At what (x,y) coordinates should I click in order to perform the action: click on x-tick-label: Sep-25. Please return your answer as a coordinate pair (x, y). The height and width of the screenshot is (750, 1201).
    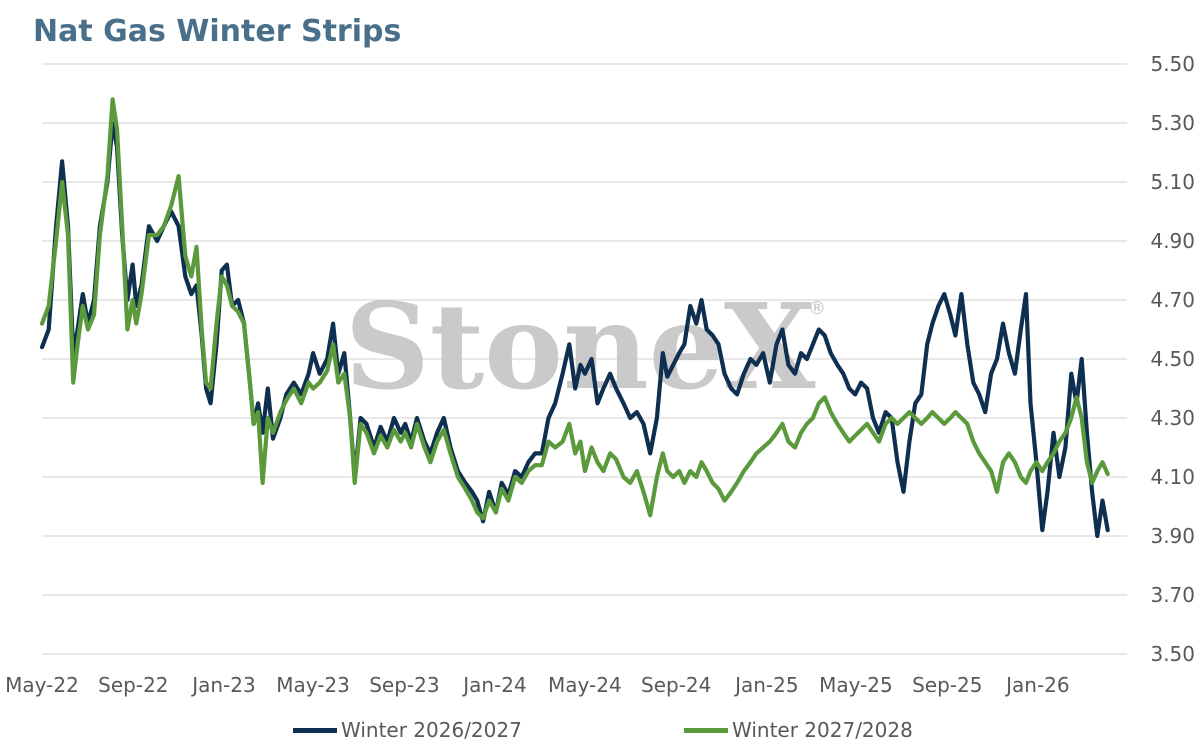
    Looking at the image, I should click on (947, 685).